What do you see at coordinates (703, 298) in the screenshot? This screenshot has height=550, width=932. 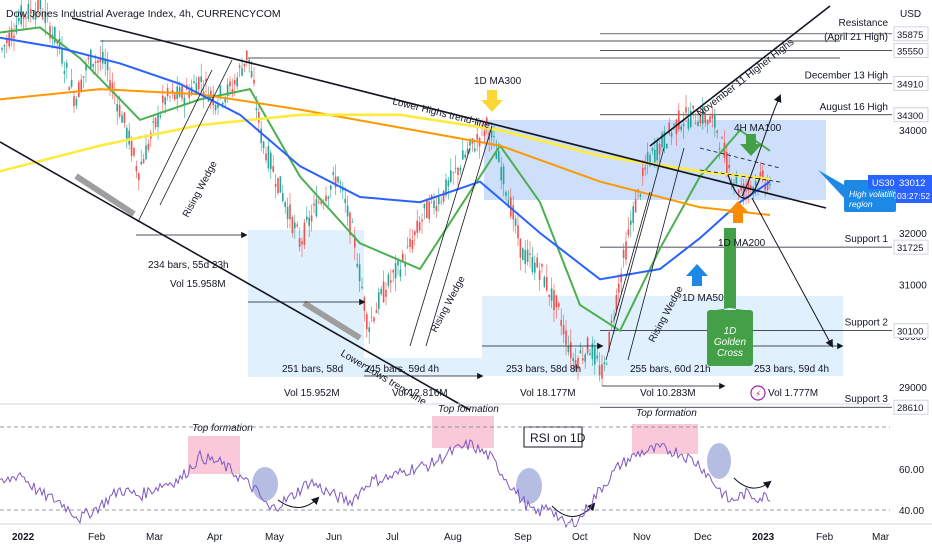 I see `ma50-label: 1D MA50` at bounding box center [703, 298].